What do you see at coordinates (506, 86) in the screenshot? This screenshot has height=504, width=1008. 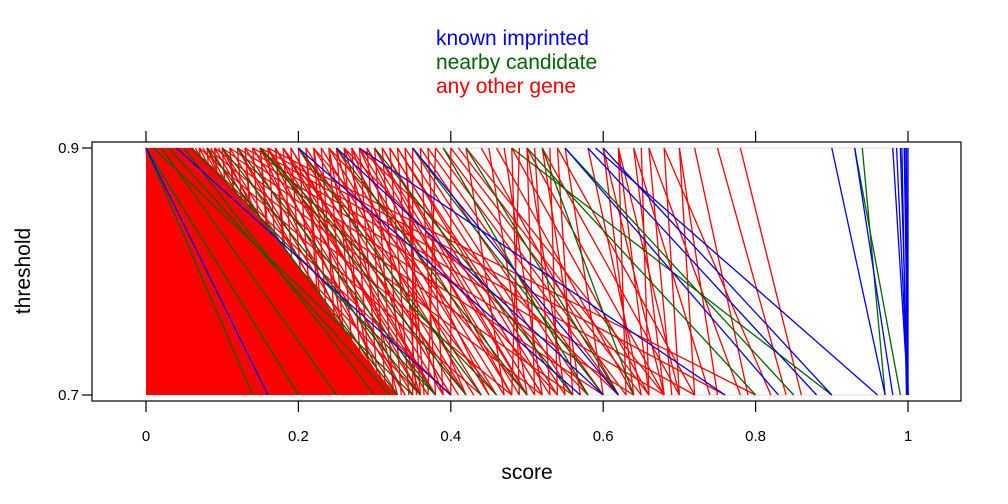 I see `legend-entry: any other gene` at bounding box center [506, 86].